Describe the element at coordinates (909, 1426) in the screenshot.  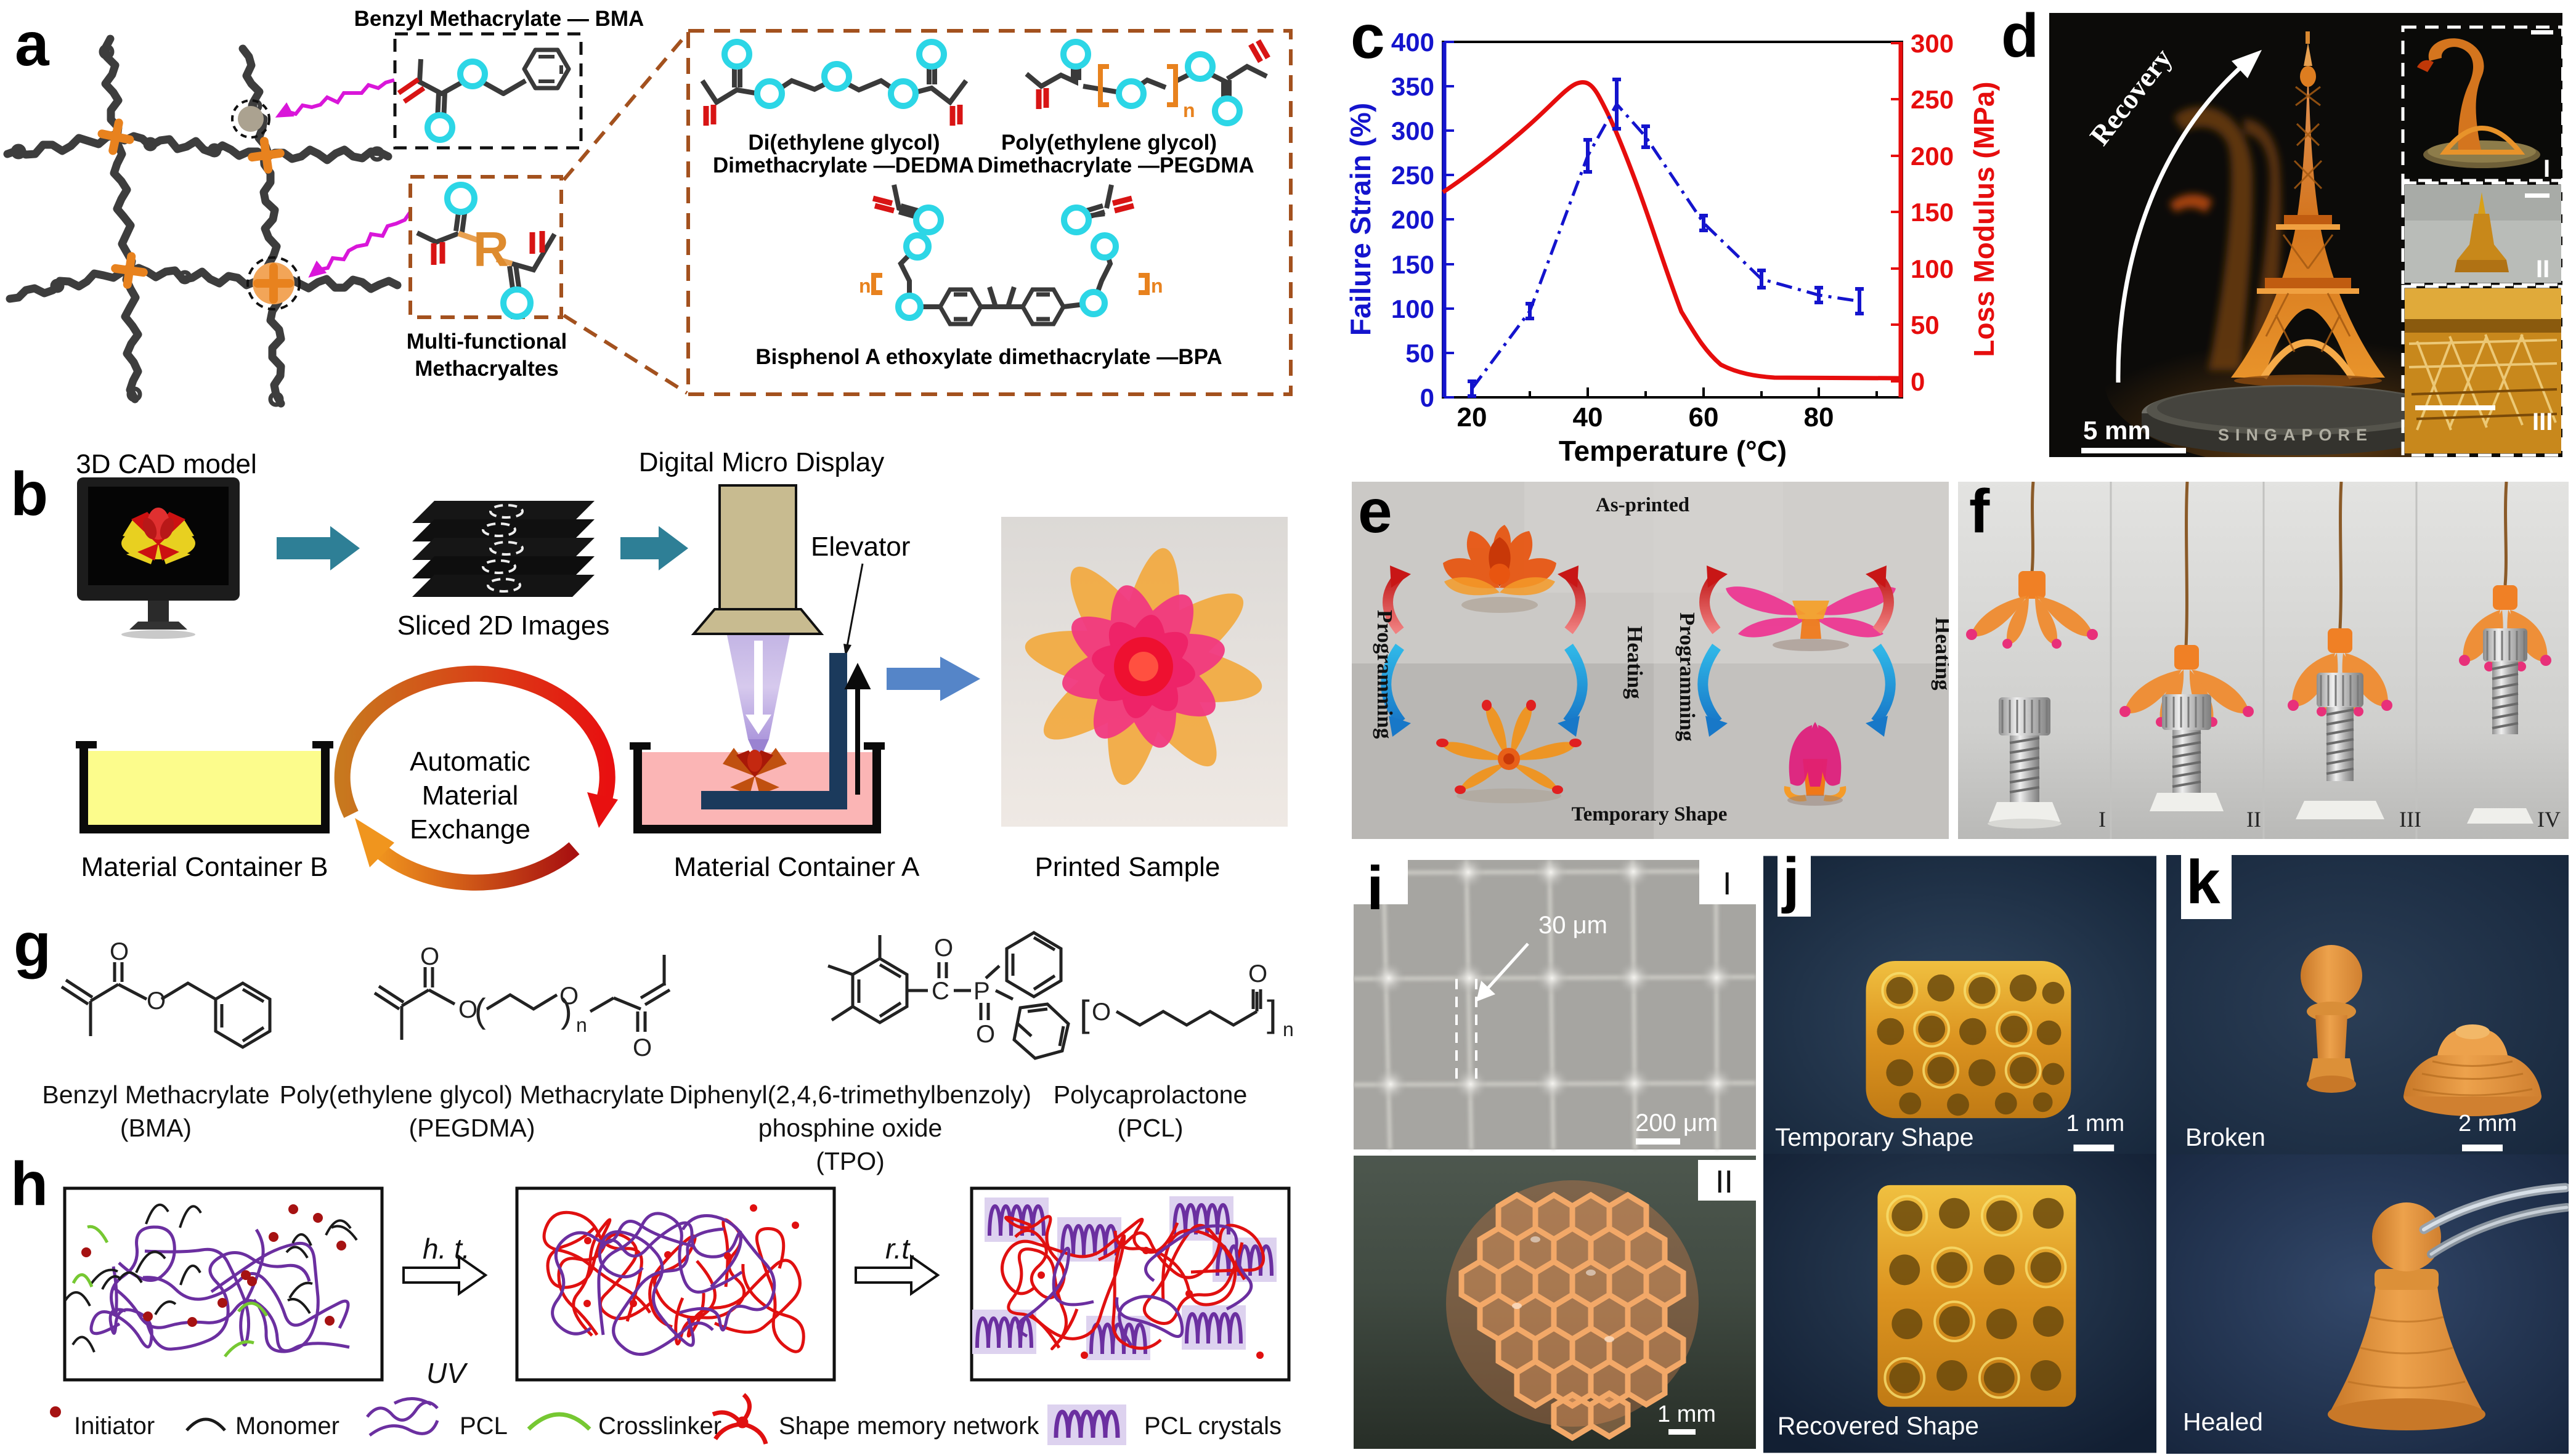
I see `svg-text: Shape memory network` at that location.